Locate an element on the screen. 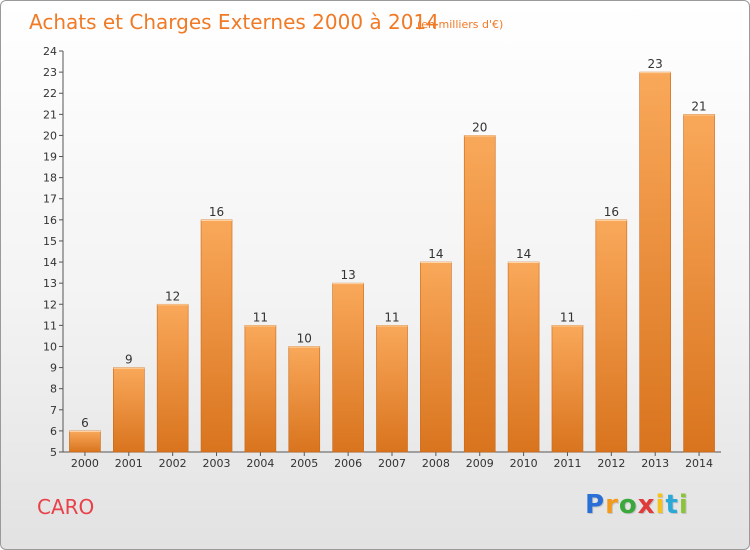  data-label-2007: 11 is located at coordinates (391, 317).